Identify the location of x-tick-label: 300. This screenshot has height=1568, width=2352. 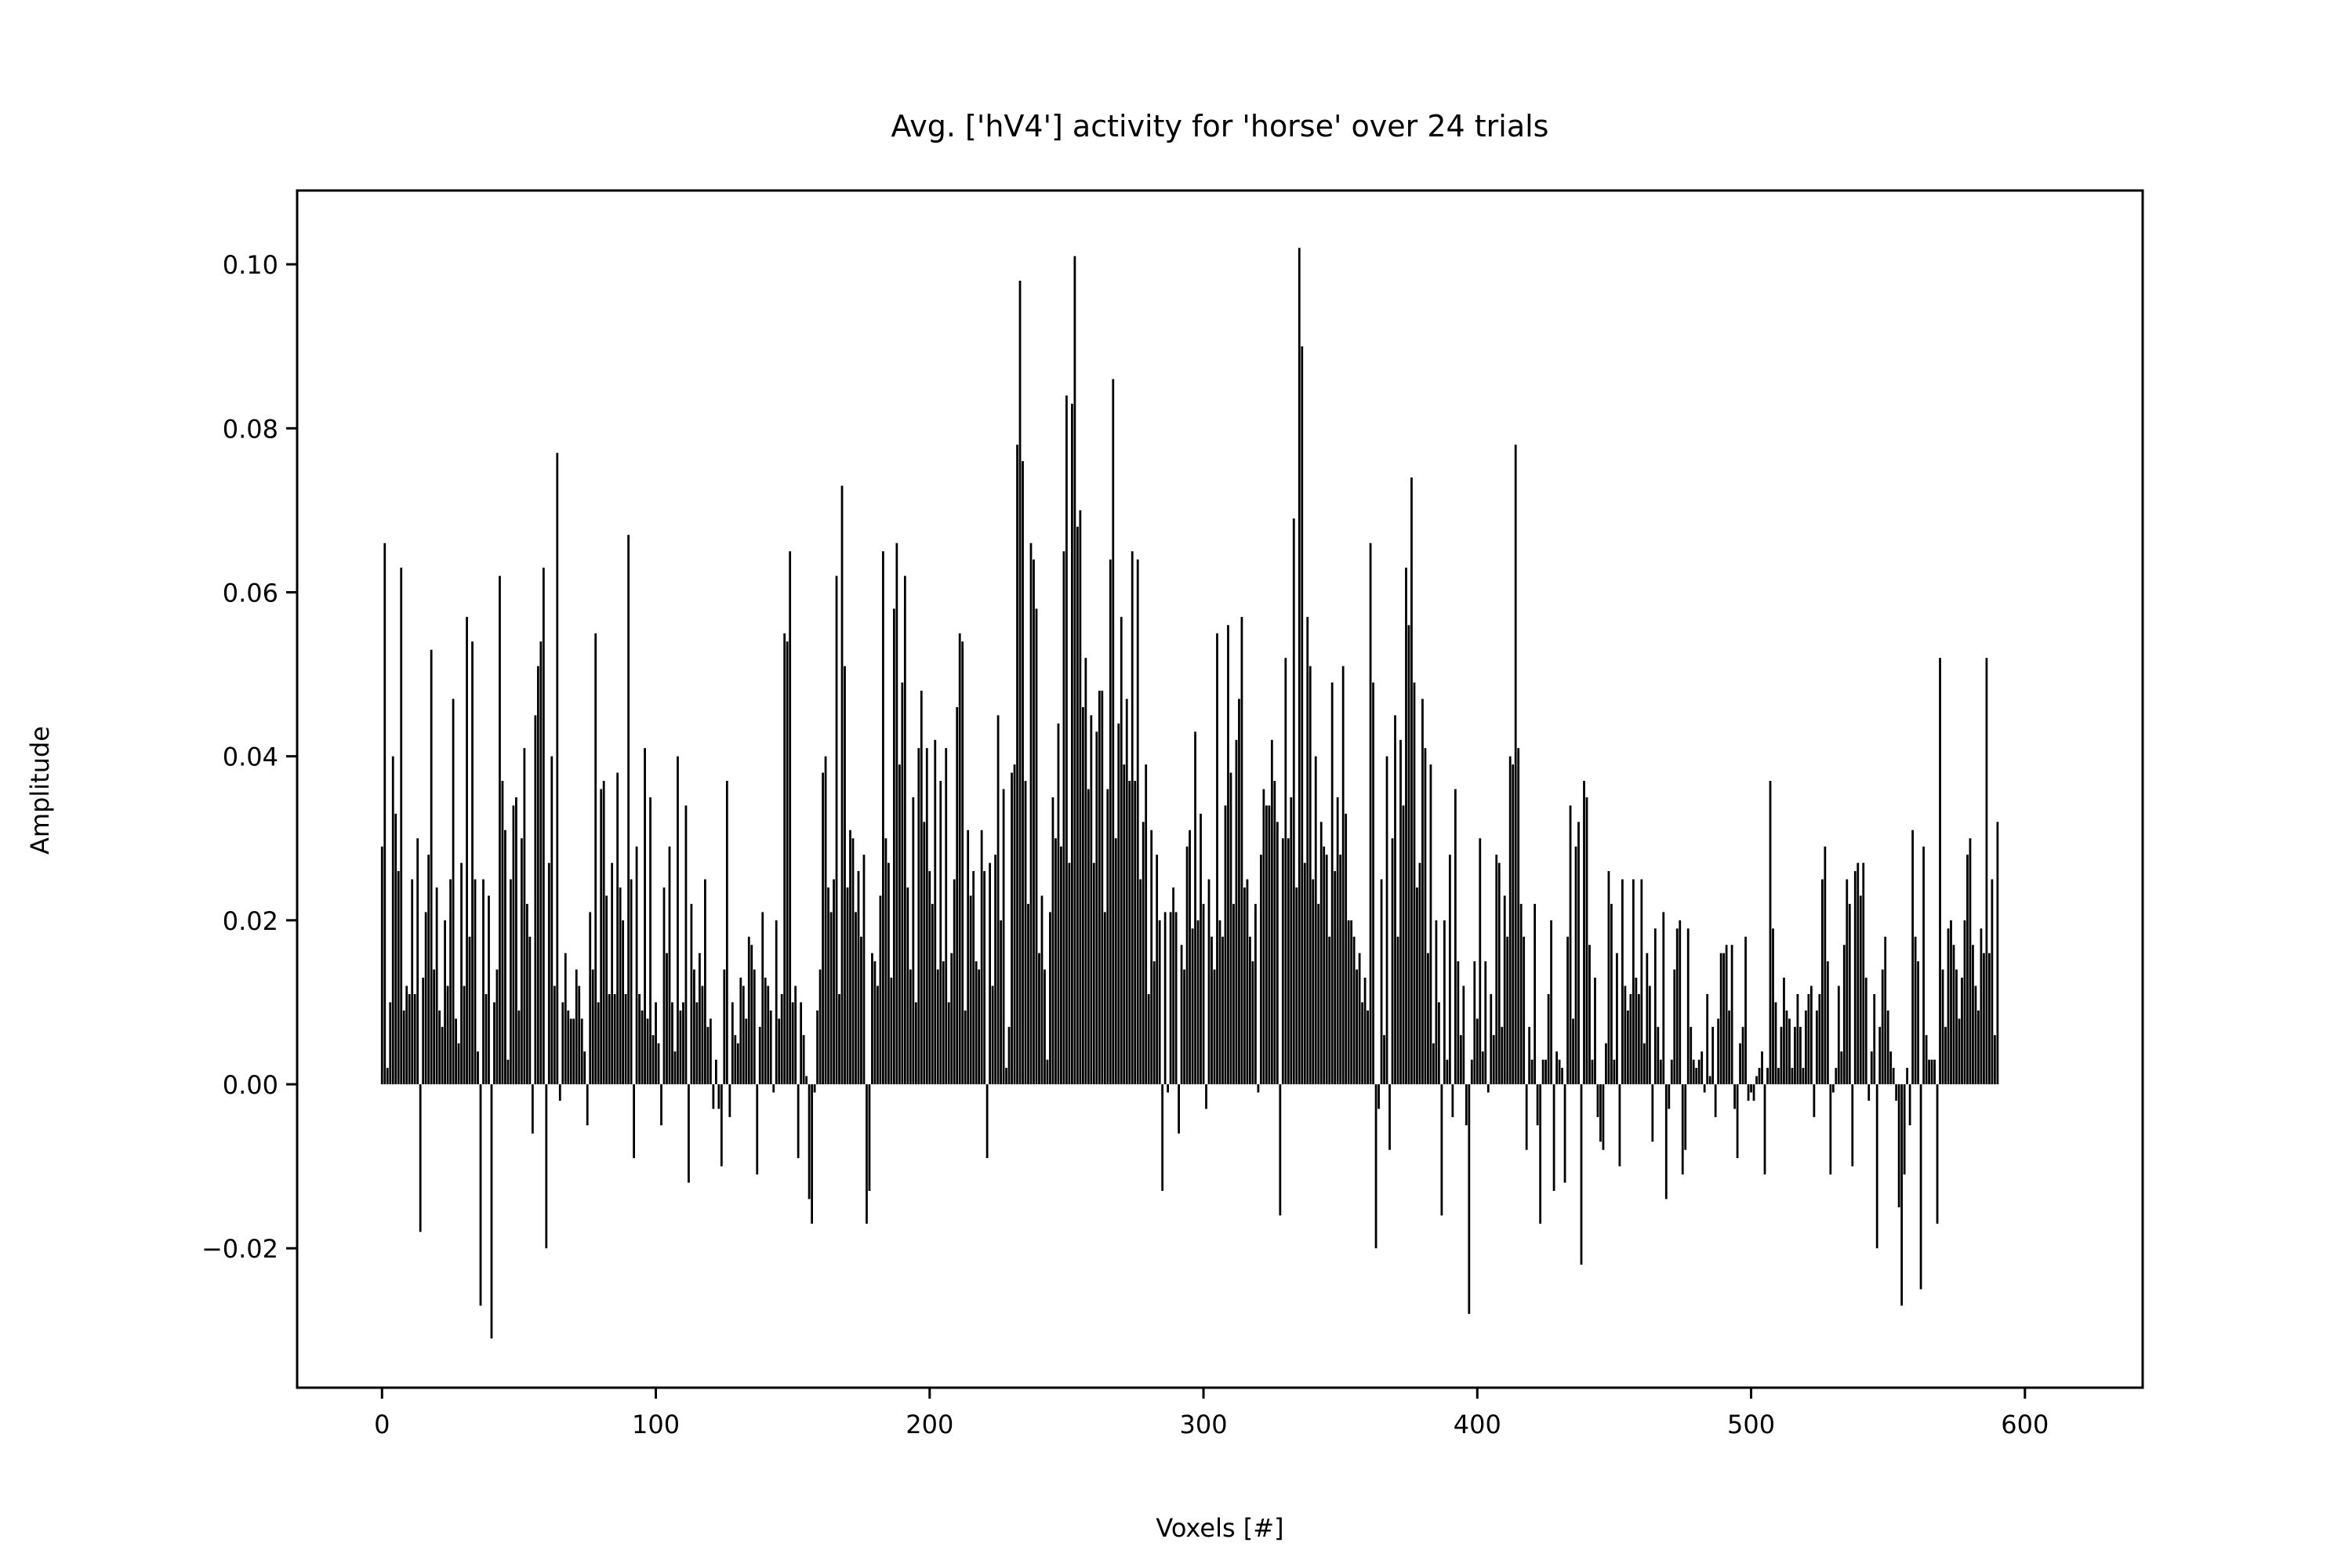
(1204, 1424).